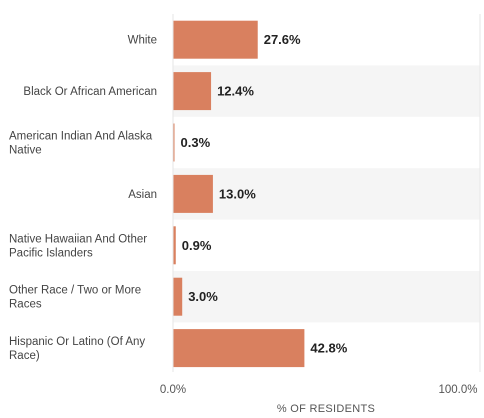 The height and width of the screenshot is (418, 484). What do you see at coordinates (239, 348) in the screenshot?
I see `bar-hispanic-or-latino-of-any-race` at bounding box center [239, 348].